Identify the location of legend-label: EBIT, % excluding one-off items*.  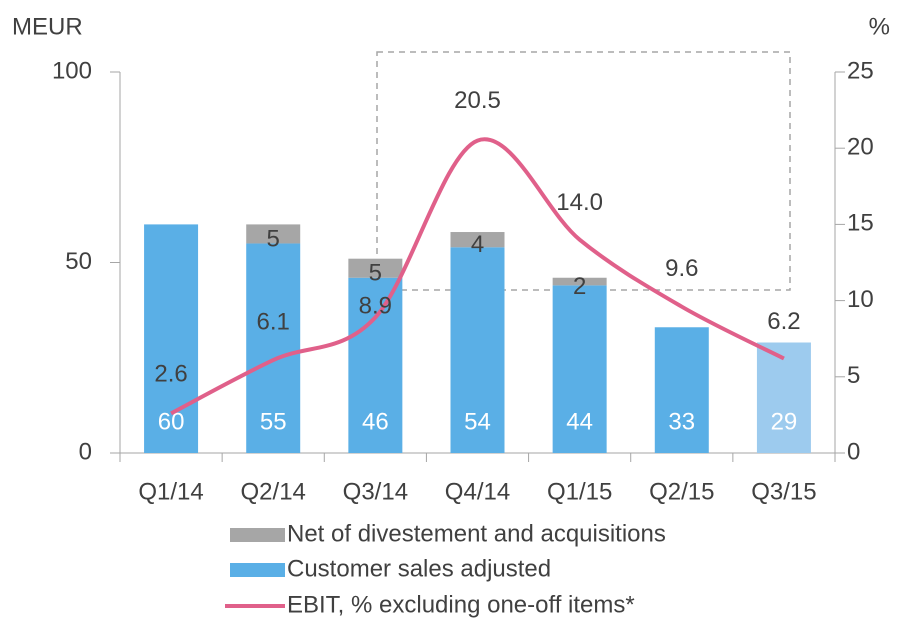
(461, 604).